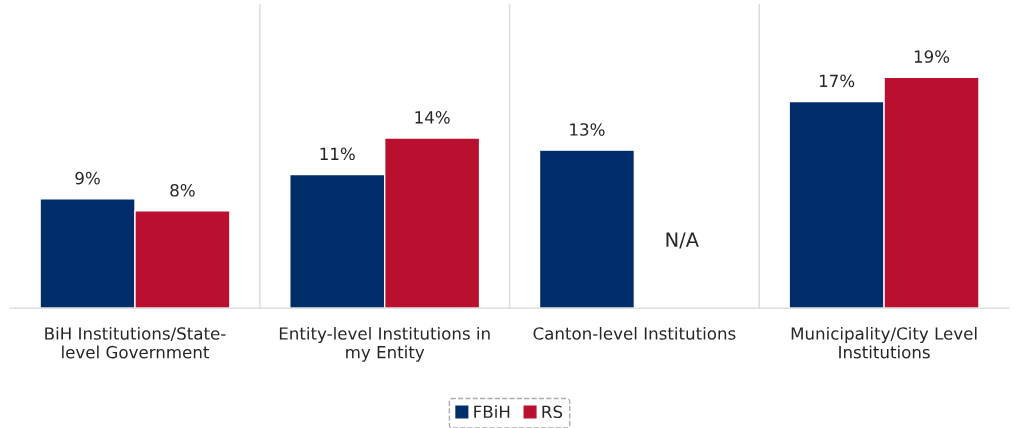 The image size is (1014, 428). What do you see at coordinates (182, 190) in the screenshot?
I see `data-label: 8%` at bounding box center [182, 190].